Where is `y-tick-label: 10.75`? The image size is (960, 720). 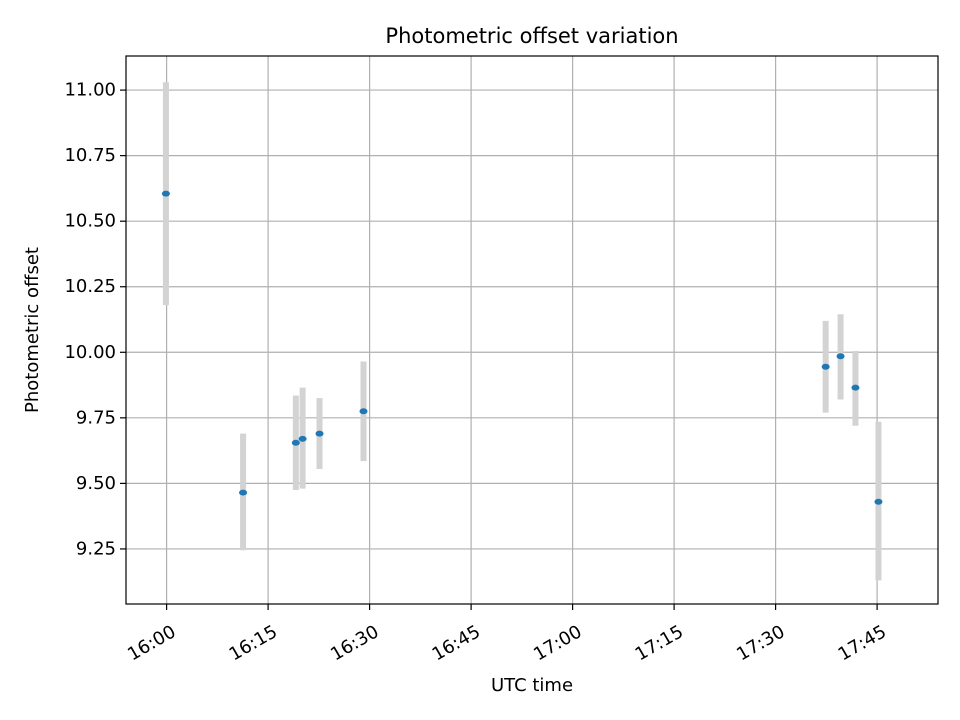 y-tick-label: 10.75 is located at coordinates (90, 155).